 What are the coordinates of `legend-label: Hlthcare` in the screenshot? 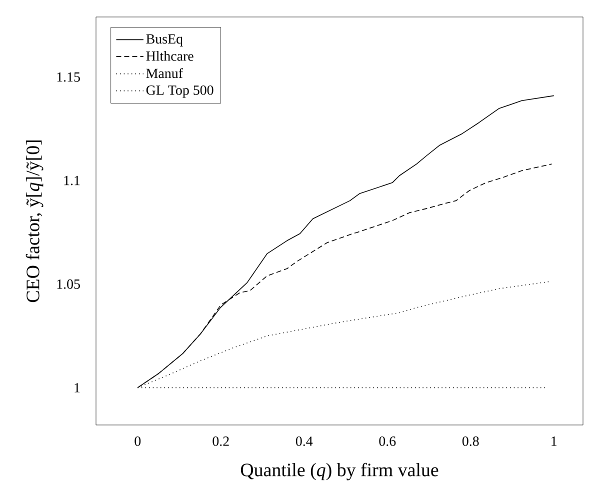 It's located at (170, 55).